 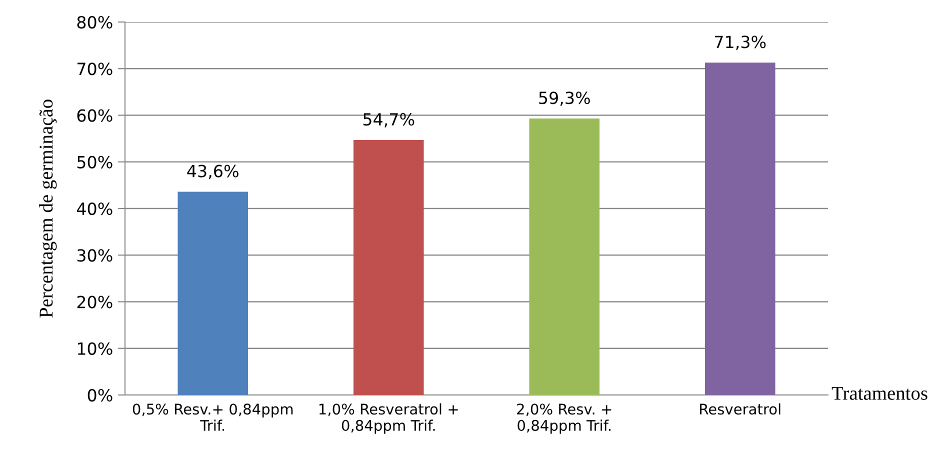 I want to click on y-tick-label: 10%, so click(x=95, y=348).